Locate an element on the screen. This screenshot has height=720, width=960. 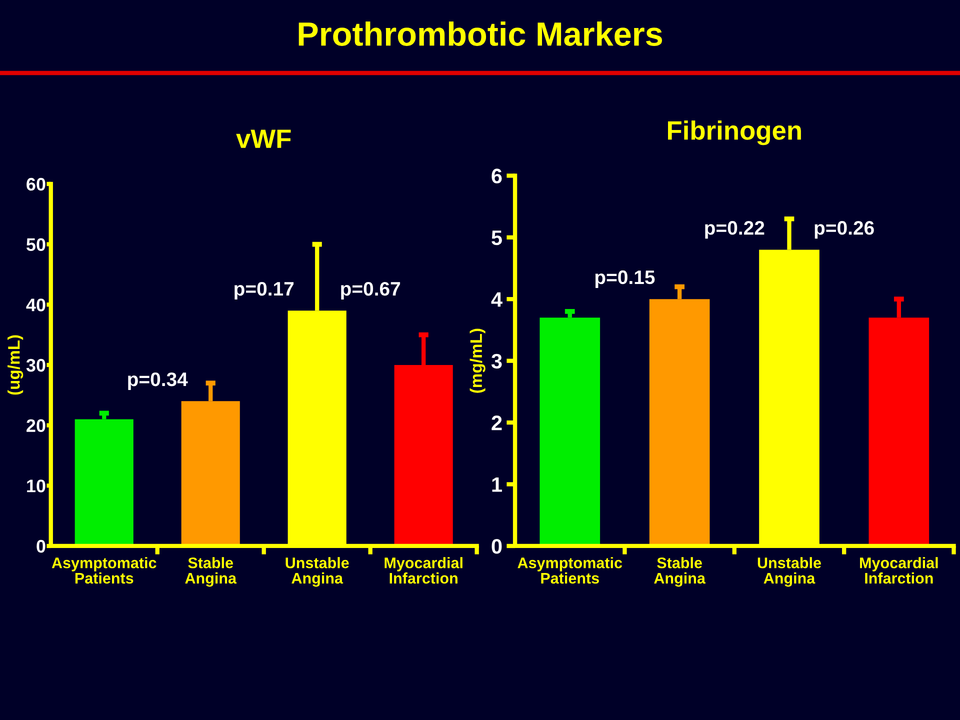
y-tick-label: 5 is located at coordinates (497, 238).